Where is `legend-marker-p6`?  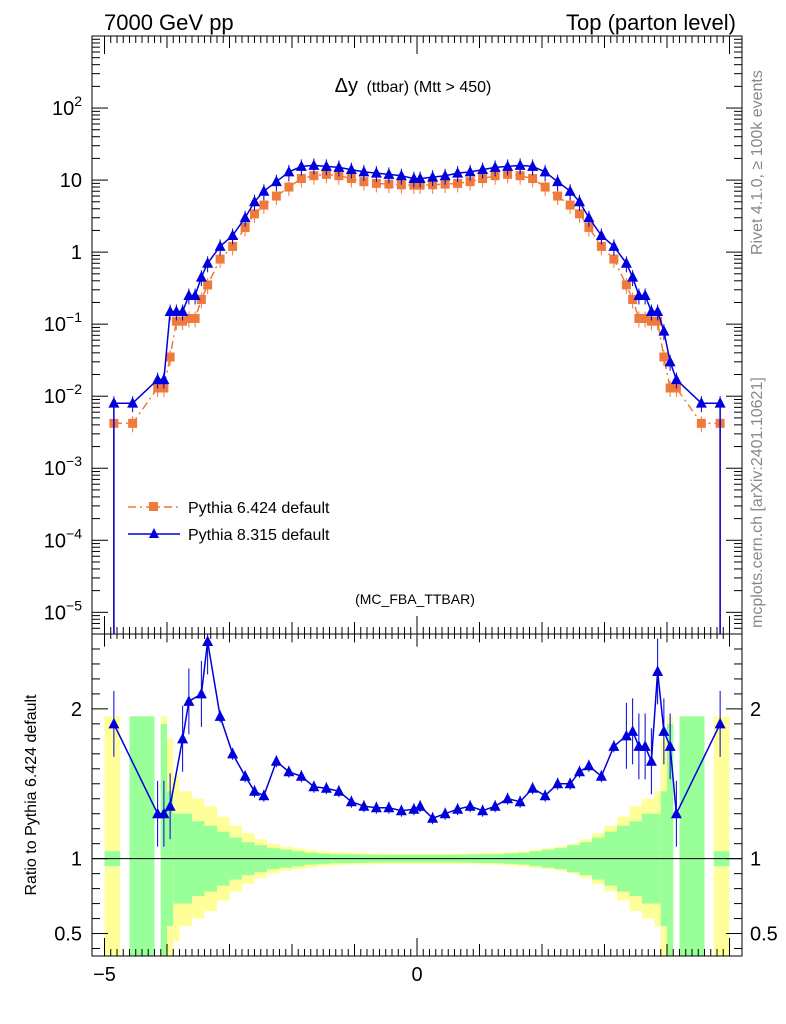
legend-marker-p6 is located at coordinates (153, 506).